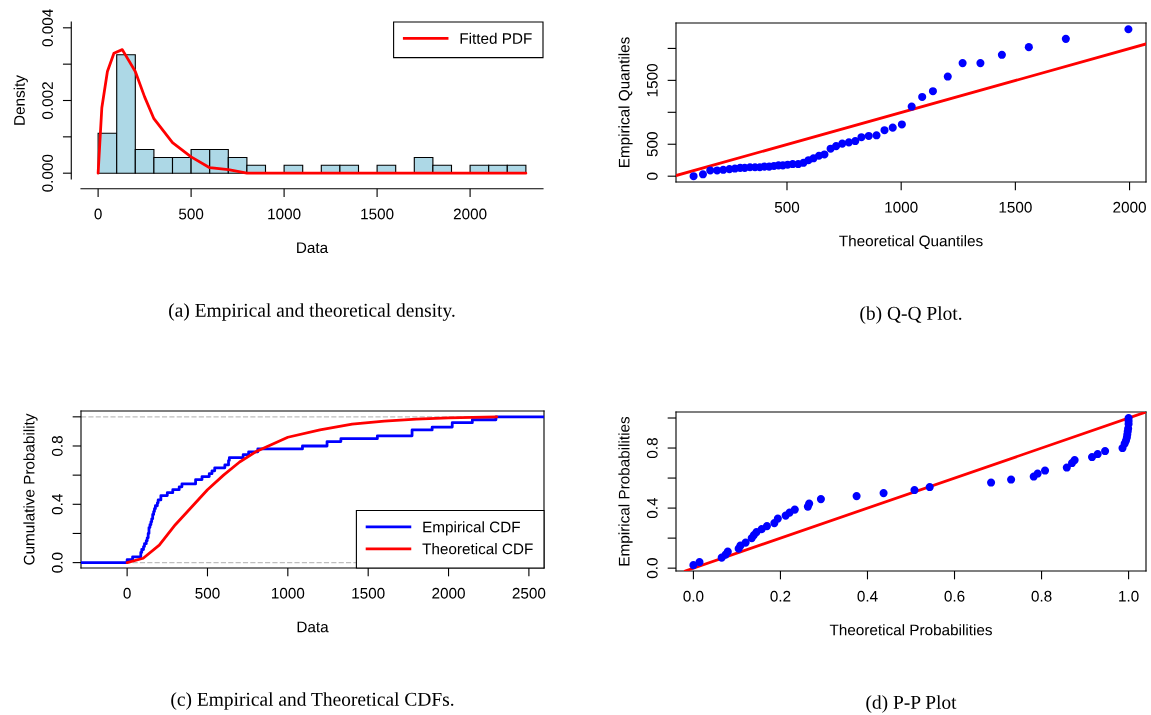 This screenshot has width=1151, height=715. I want to click on y-tick-label: 0.000, so click(47, 173).